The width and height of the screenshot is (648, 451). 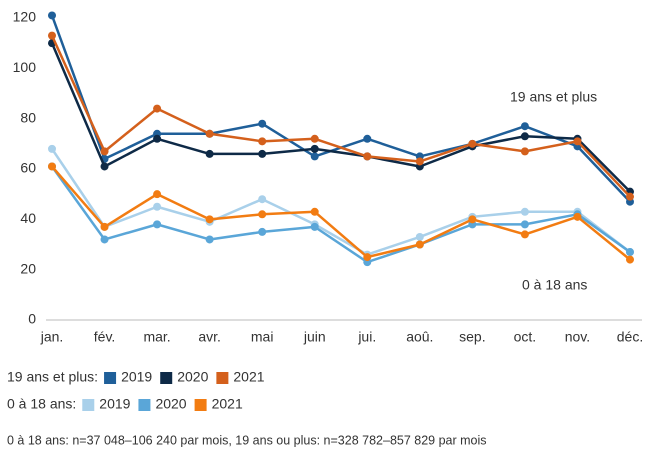 I want to click on y-tick-label: 120, so click(x=25, y=17).